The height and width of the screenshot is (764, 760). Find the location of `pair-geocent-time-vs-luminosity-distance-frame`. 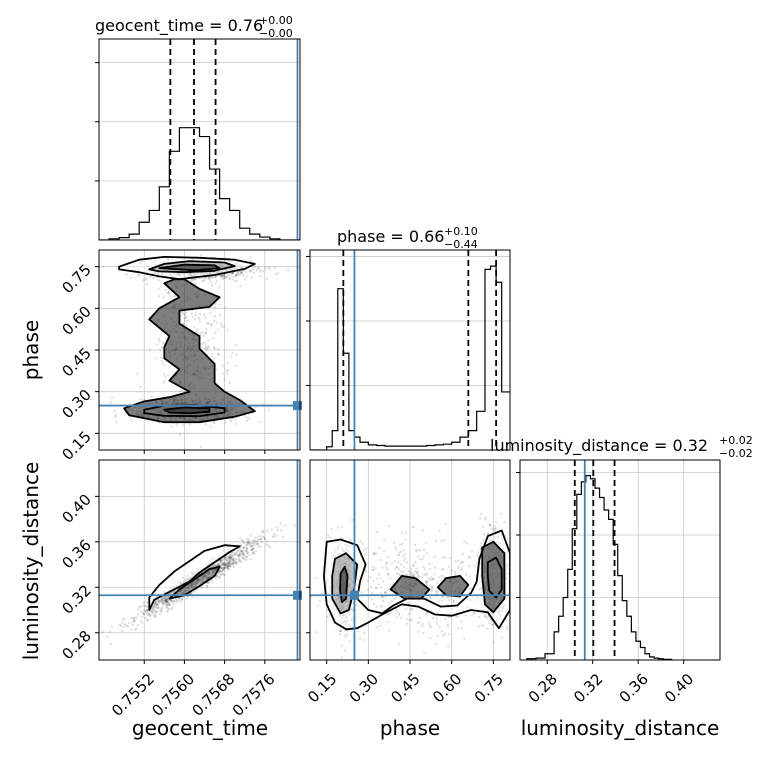

pair-geocent-time-vs-luminosity-distance-frame is located at coordinates (199, 560).